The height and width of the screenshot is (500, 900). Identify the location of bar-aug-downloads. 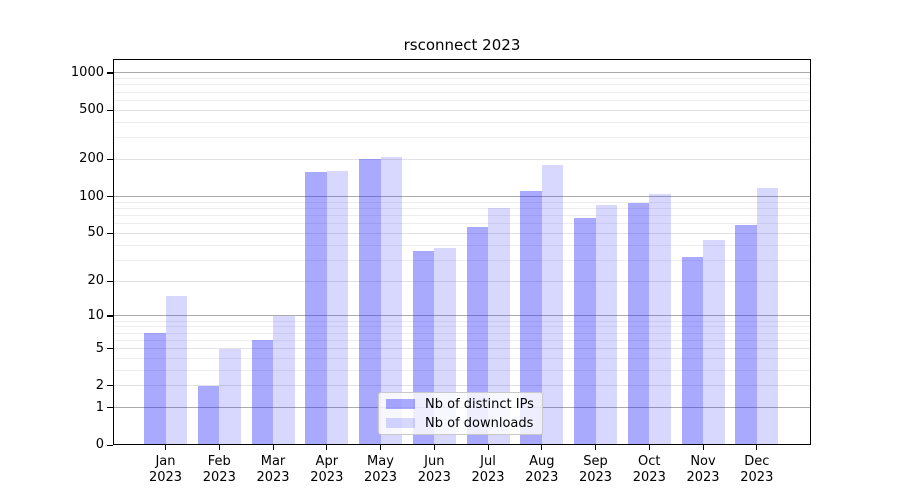
(552, 305).